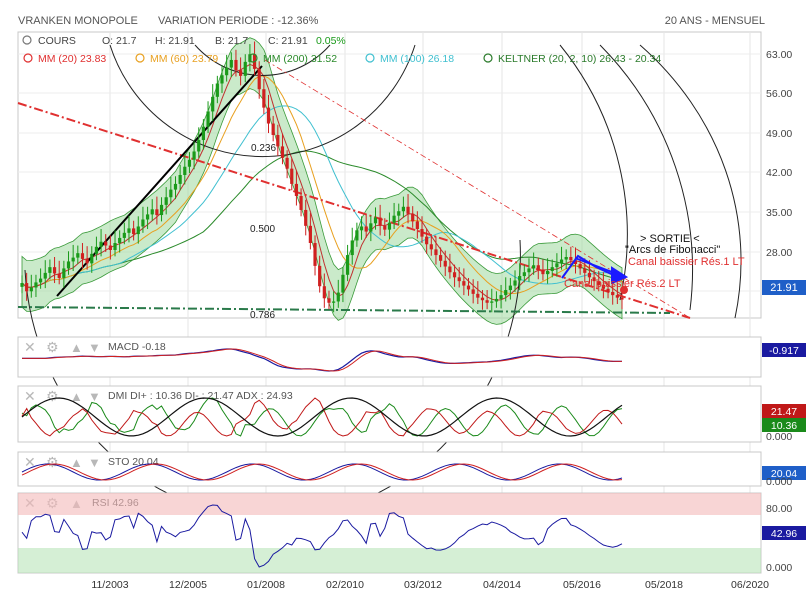 The width and height of the screenshot is (810, 601). I want to click on sto-title: STO 20.04, so click(133, 462).